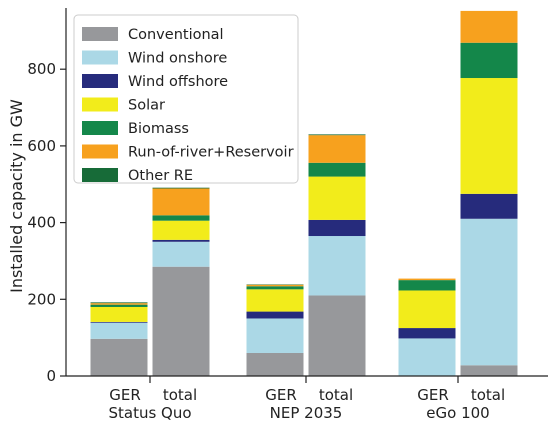  What do you see at coordinates (177, 59) in the screenshot?
I see `legend-label: Wind onshore` at bounding box center [177, 59].